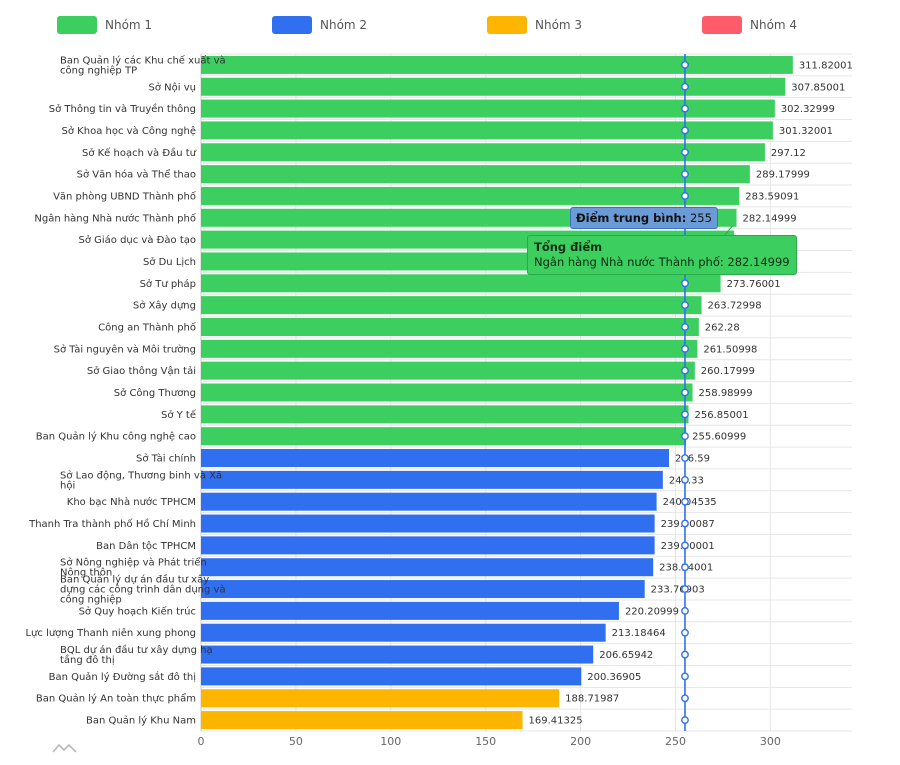  Describe the element at coordinates (639, 633) in the screenshot. I see `bar-value-label: 213.18464` at that location.